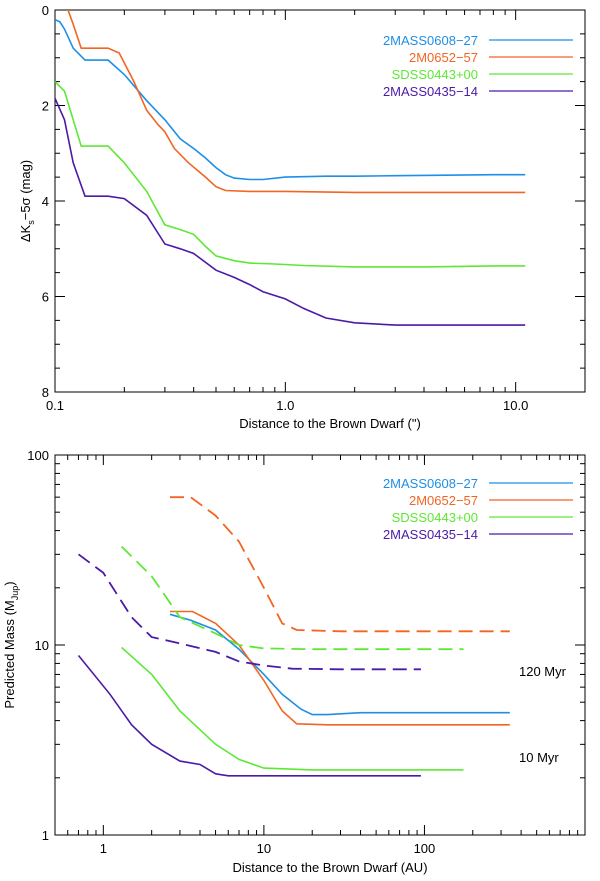  Describe the element at coordinates (285, 405) in the screenshot. I see `x-tick-label-top: 1.0` at that location.